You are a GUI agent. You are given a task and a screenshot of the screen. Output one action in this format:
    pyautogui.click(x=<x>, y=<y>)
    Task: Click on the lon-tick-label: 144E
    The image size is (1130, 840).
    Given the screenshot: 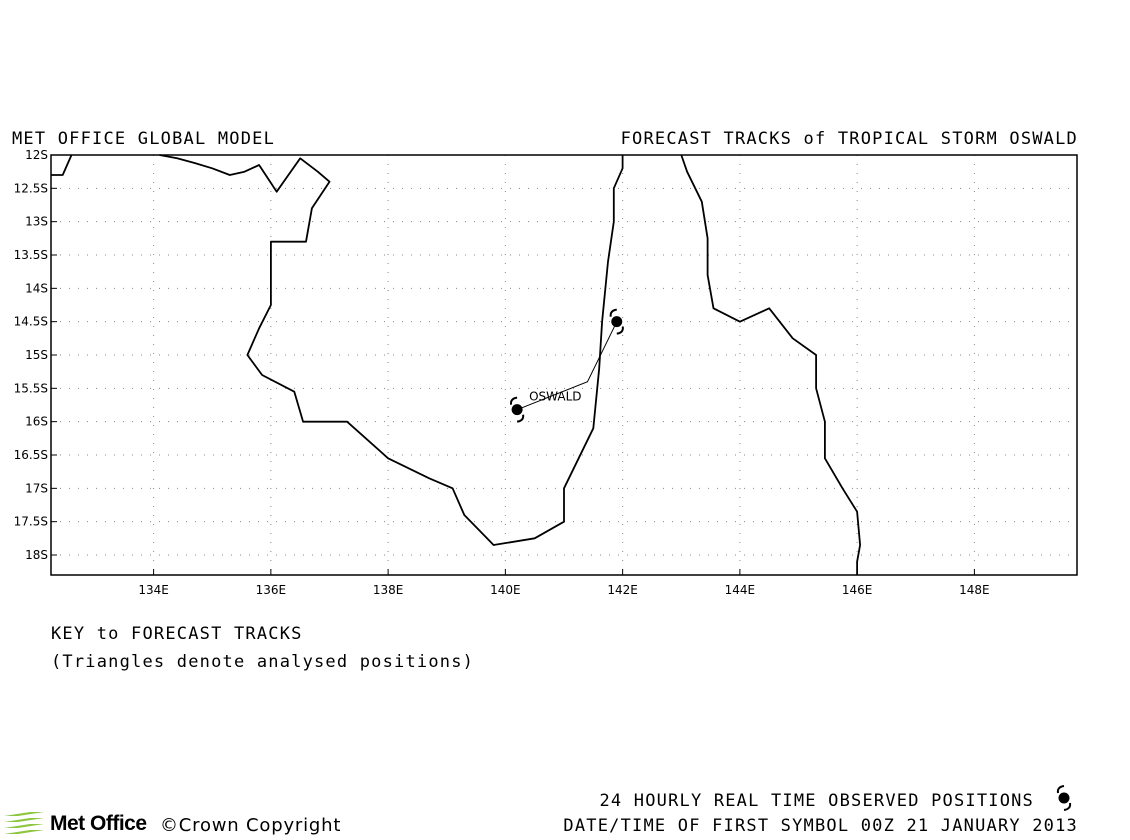 What is the action you would take?
    pyautogui.click(x=740, y=590)
    